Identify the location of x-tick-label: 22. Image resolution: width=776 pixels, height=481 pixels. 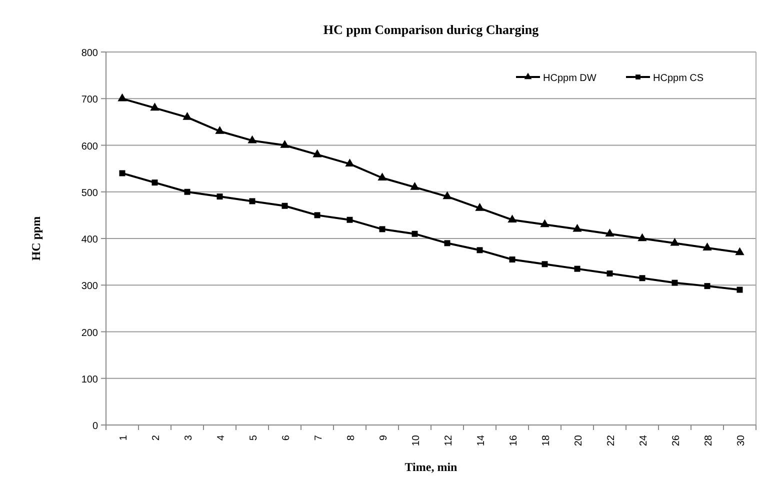
(611, 440).